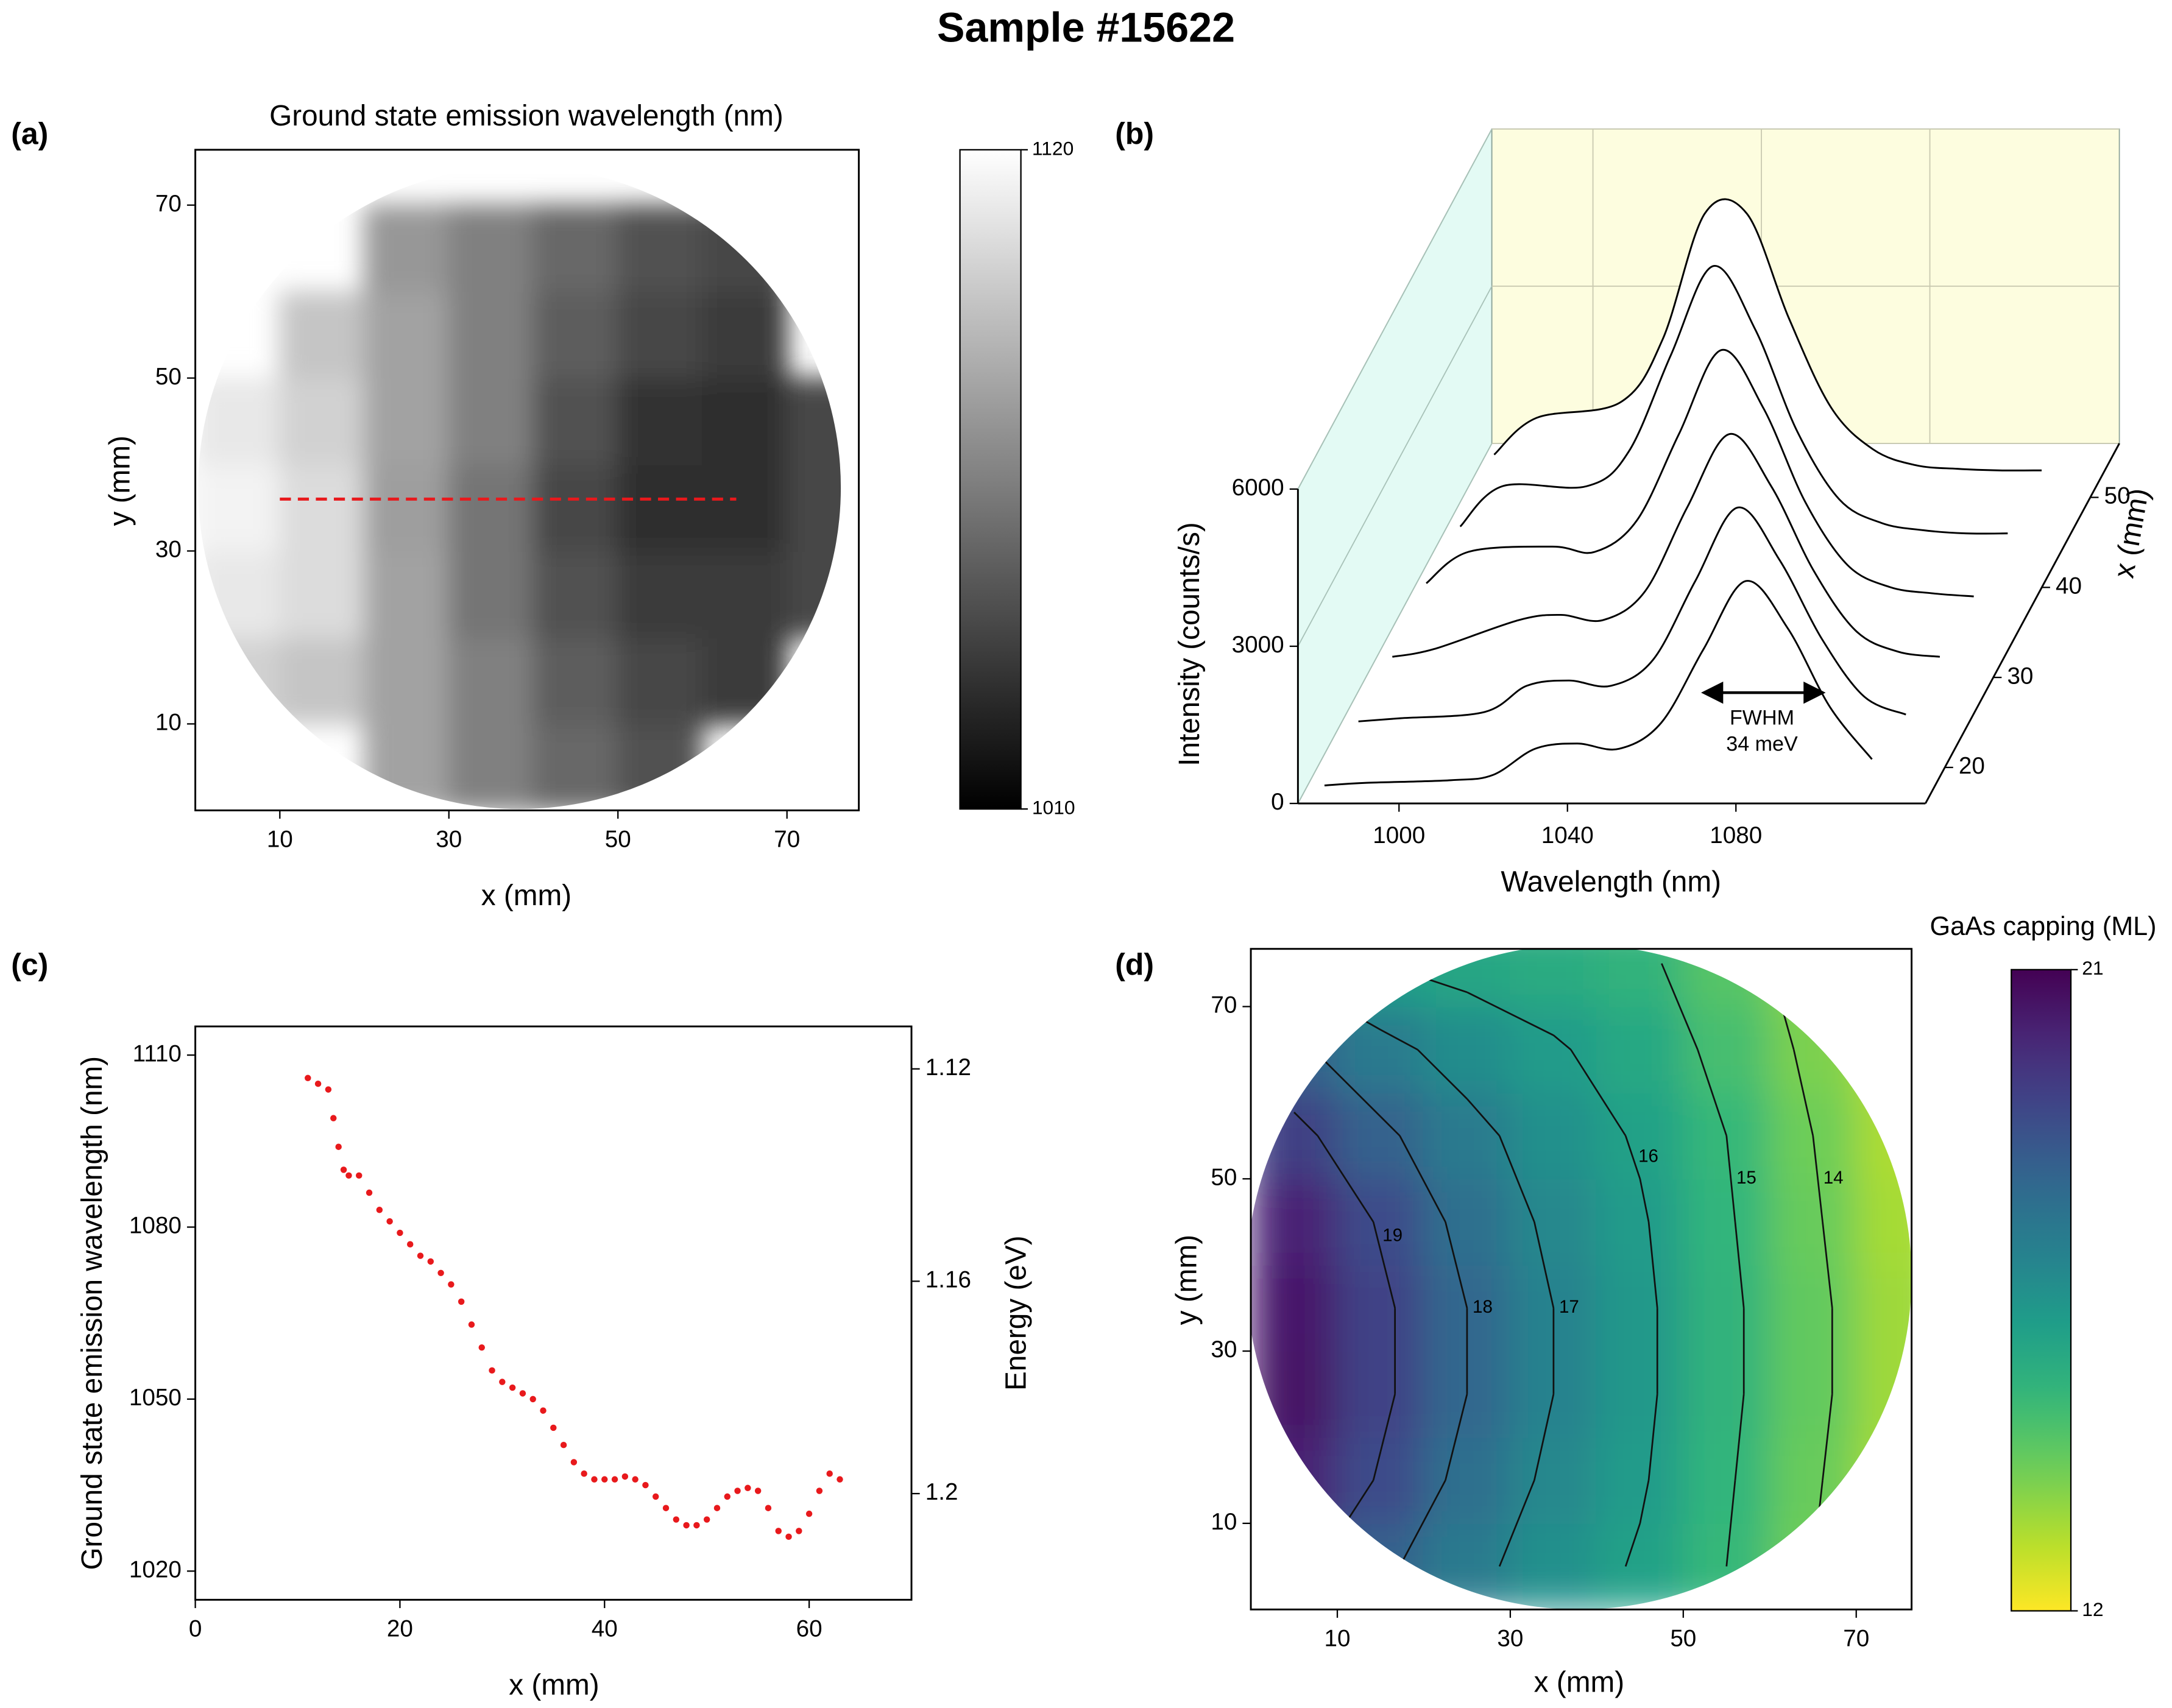 This screenshot has width=2172, height=1708. I want to click on panel-scatter: 0 20 40 60 1020 1050 1080 1110 1.12 1.16 1.2, so click(550, 1333).